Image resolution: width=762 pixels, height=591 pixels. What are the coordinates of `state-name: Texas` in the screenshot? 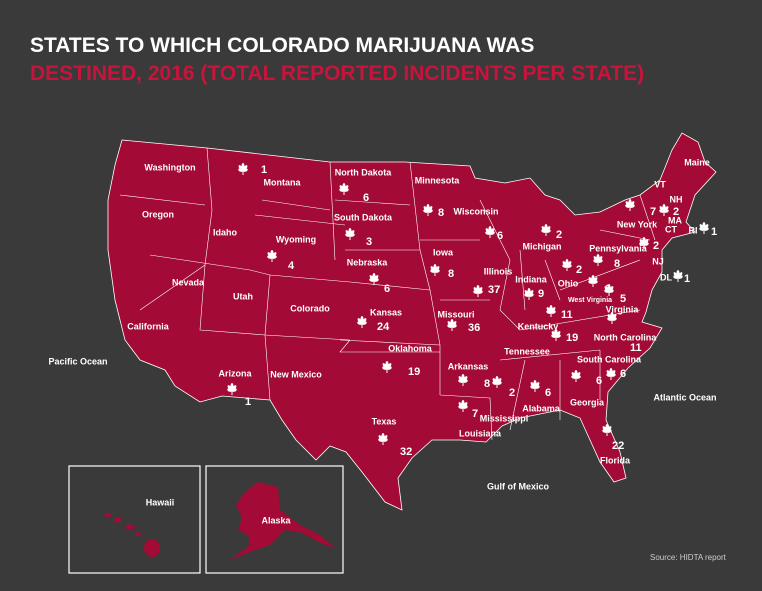 It's located at (384, 421).